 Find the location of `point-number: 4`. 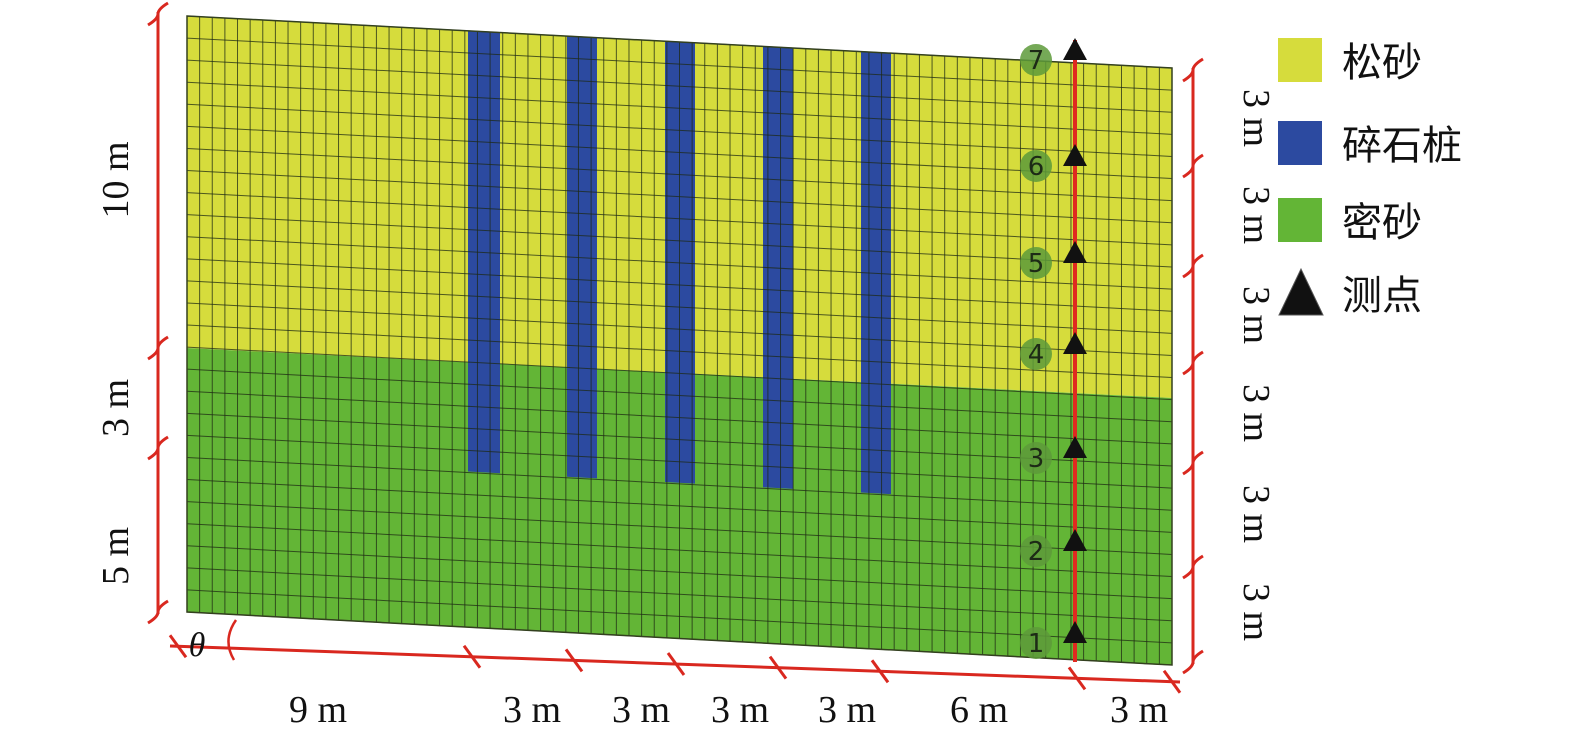

point-number: 4 is located at coordinates (1036, 355).